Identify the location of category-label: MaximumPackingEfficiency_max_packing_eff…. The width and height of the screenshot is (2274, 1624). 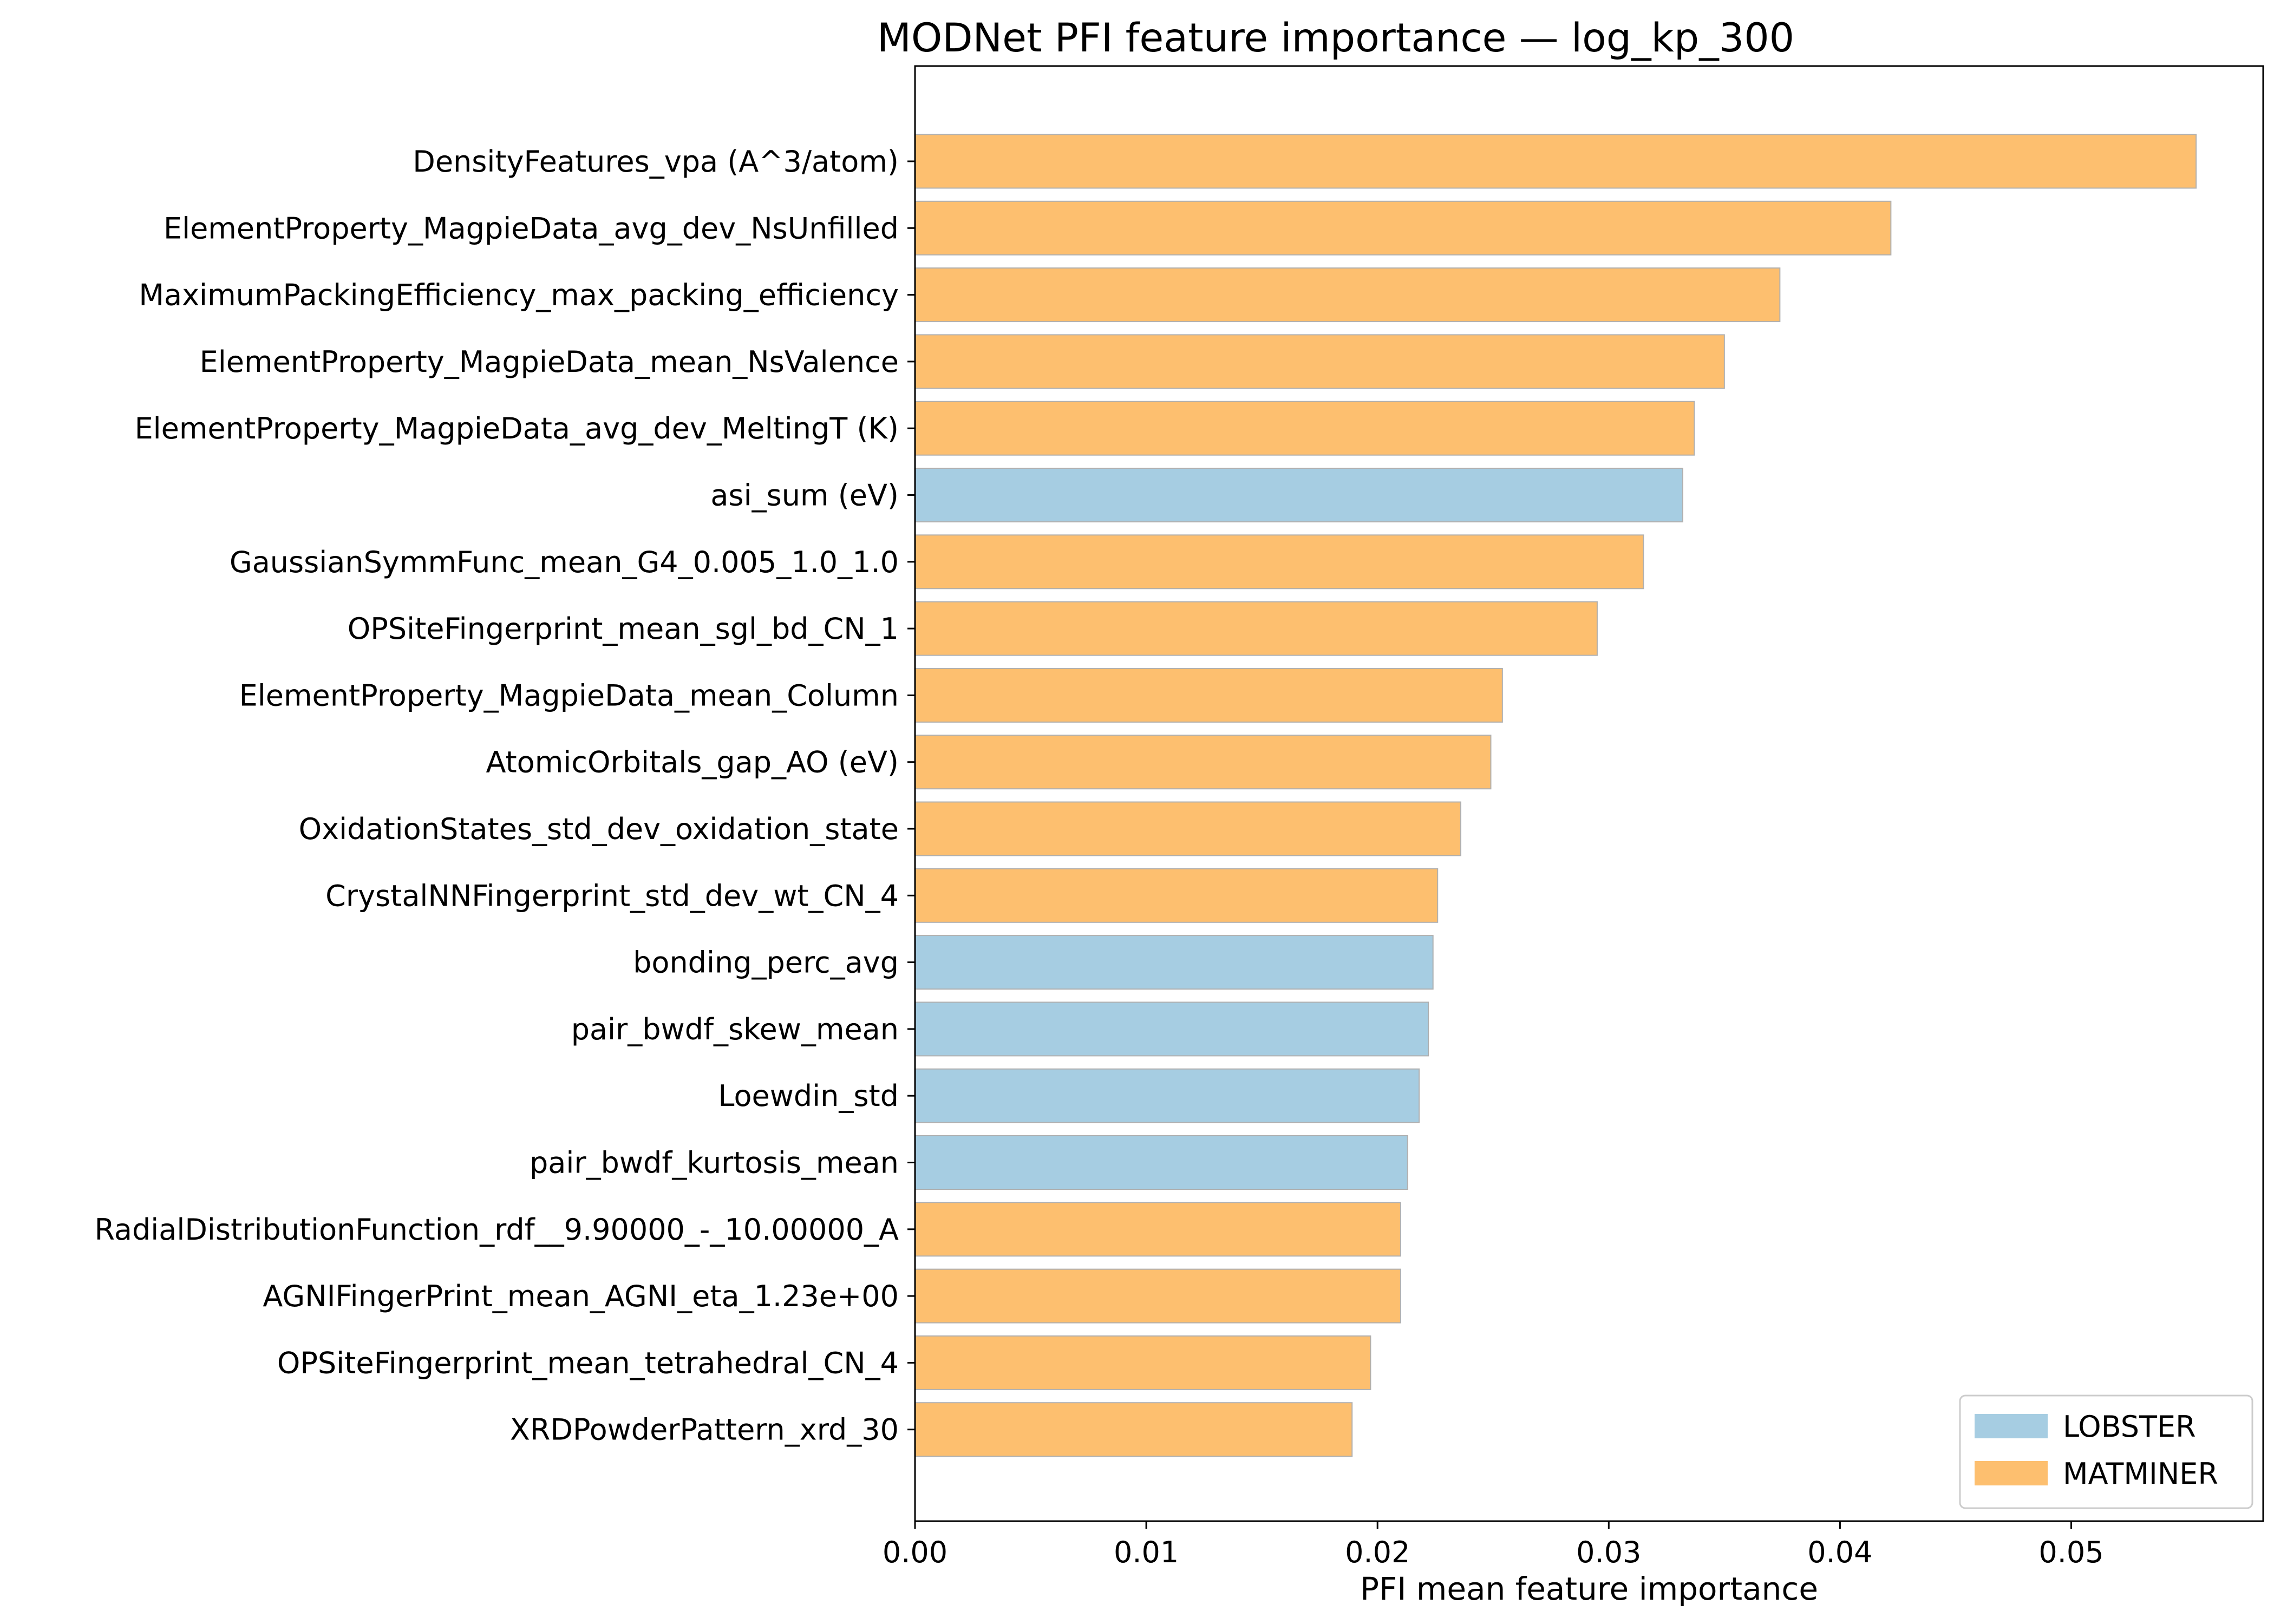
(519, 295).